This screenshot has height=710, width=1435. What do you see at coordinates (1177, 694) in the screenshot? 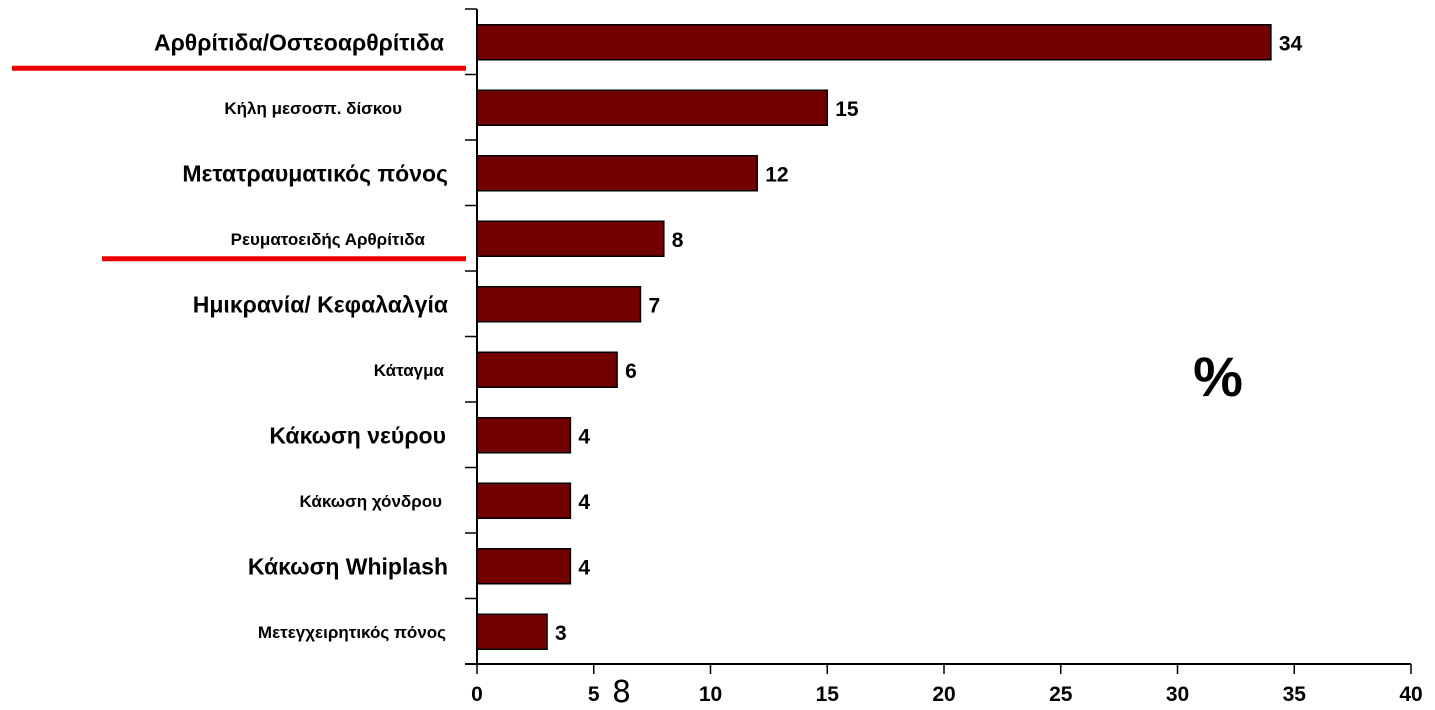
I see `x-tick-label: 30` at bounding box center [1177, 694].